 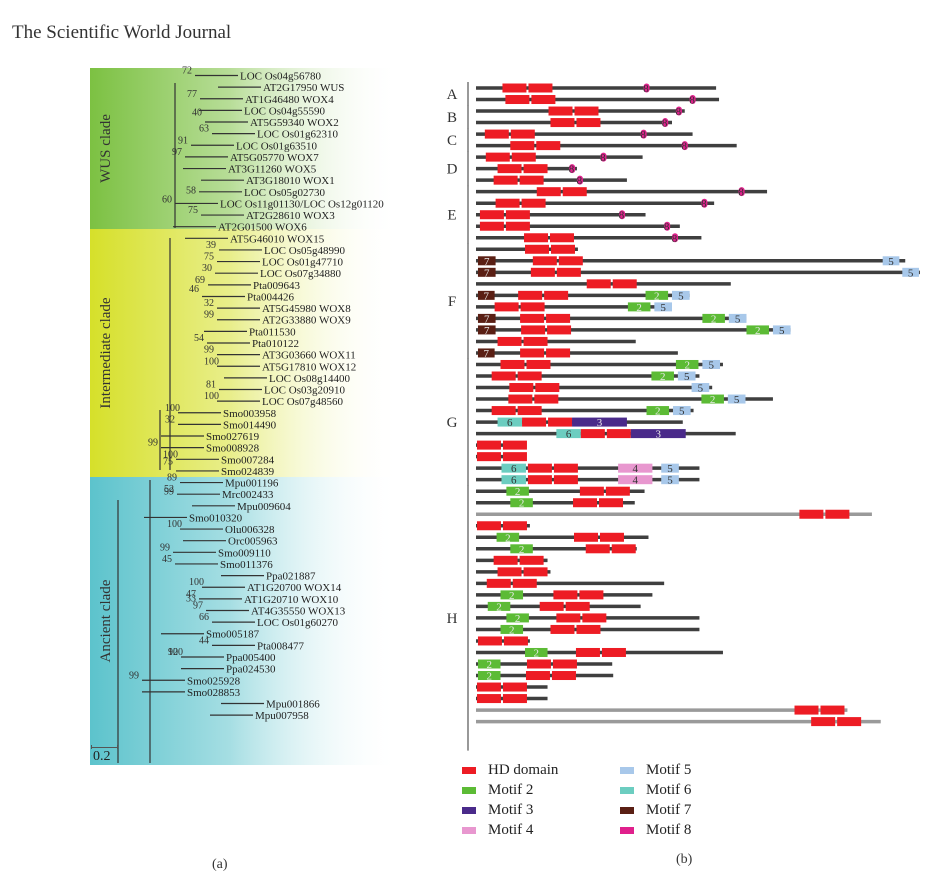 I want to click on leaf-label: LOC Os04g55590, so click(x=284, y=111).